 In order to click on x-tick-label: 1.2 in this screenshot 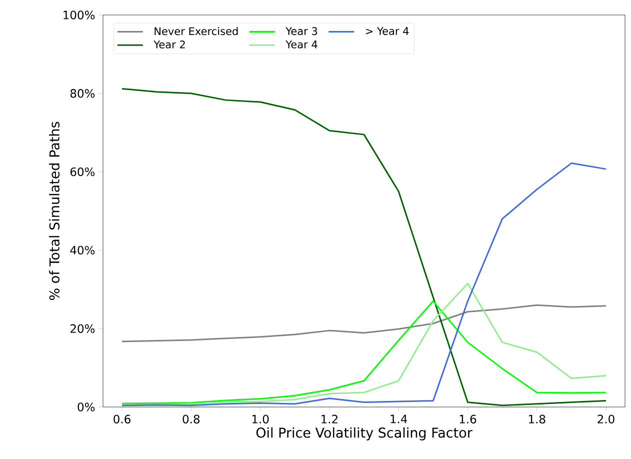, I will do `click(330, 419)`.